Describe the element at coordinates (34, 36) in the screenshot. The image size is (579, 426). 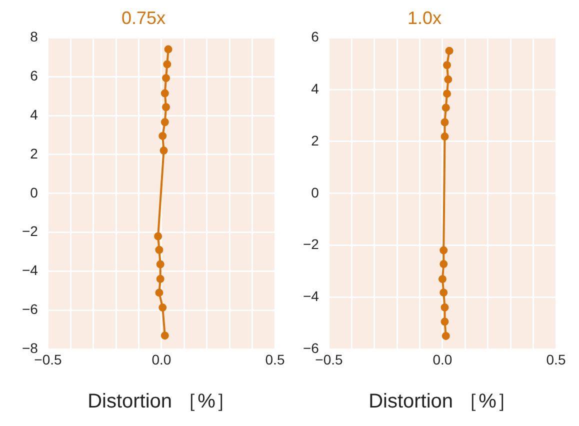
I see `y-tick-label: 8` at that location.